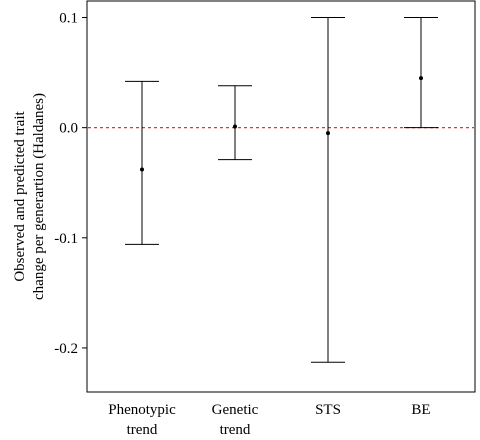  What do you see at coordinates (66, 239) in the screenshot?
I see `y-tick-label: -0.1` at bounding box center [66, 239].